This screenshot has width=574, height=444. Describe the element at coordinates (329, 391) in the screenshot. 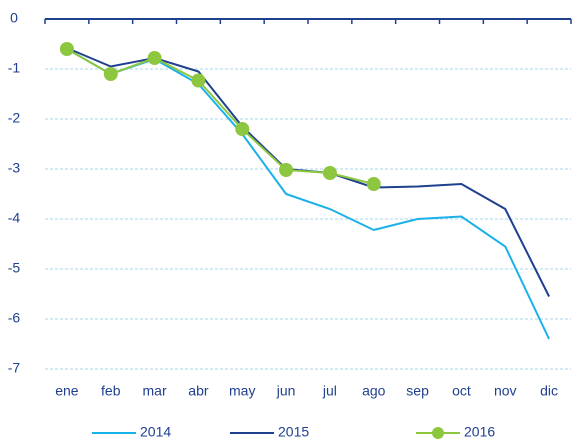

I see `x-tick-label: jul` at that location.